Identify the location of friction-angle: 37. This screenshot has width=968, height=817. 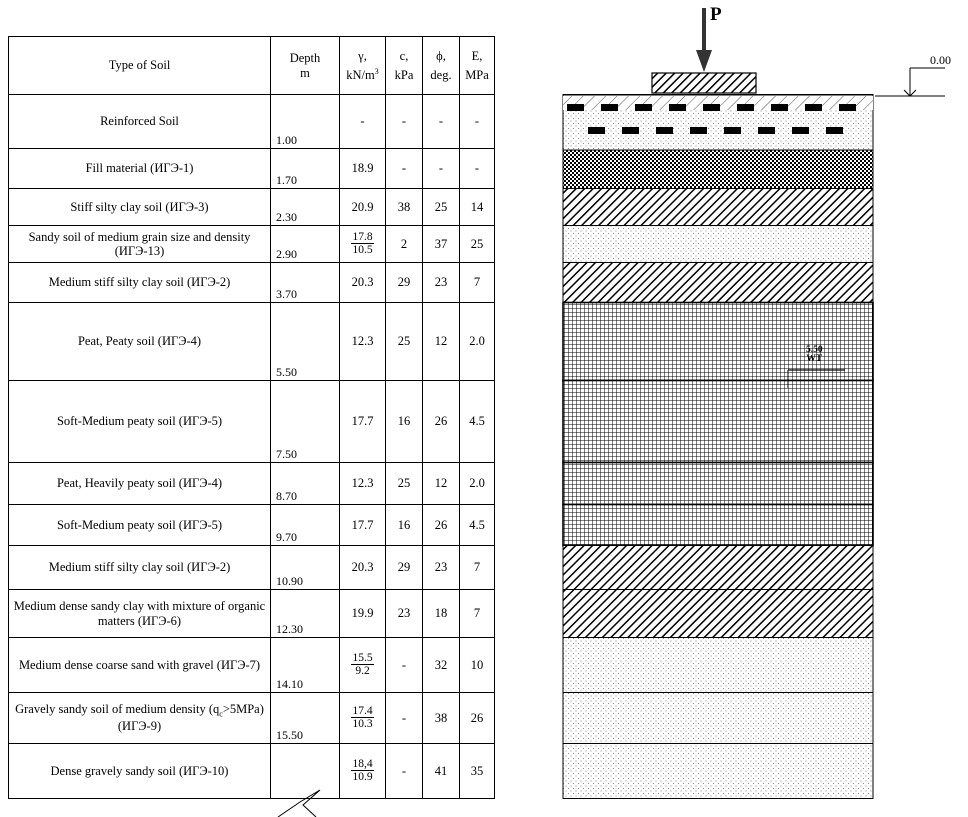
(441, 244).